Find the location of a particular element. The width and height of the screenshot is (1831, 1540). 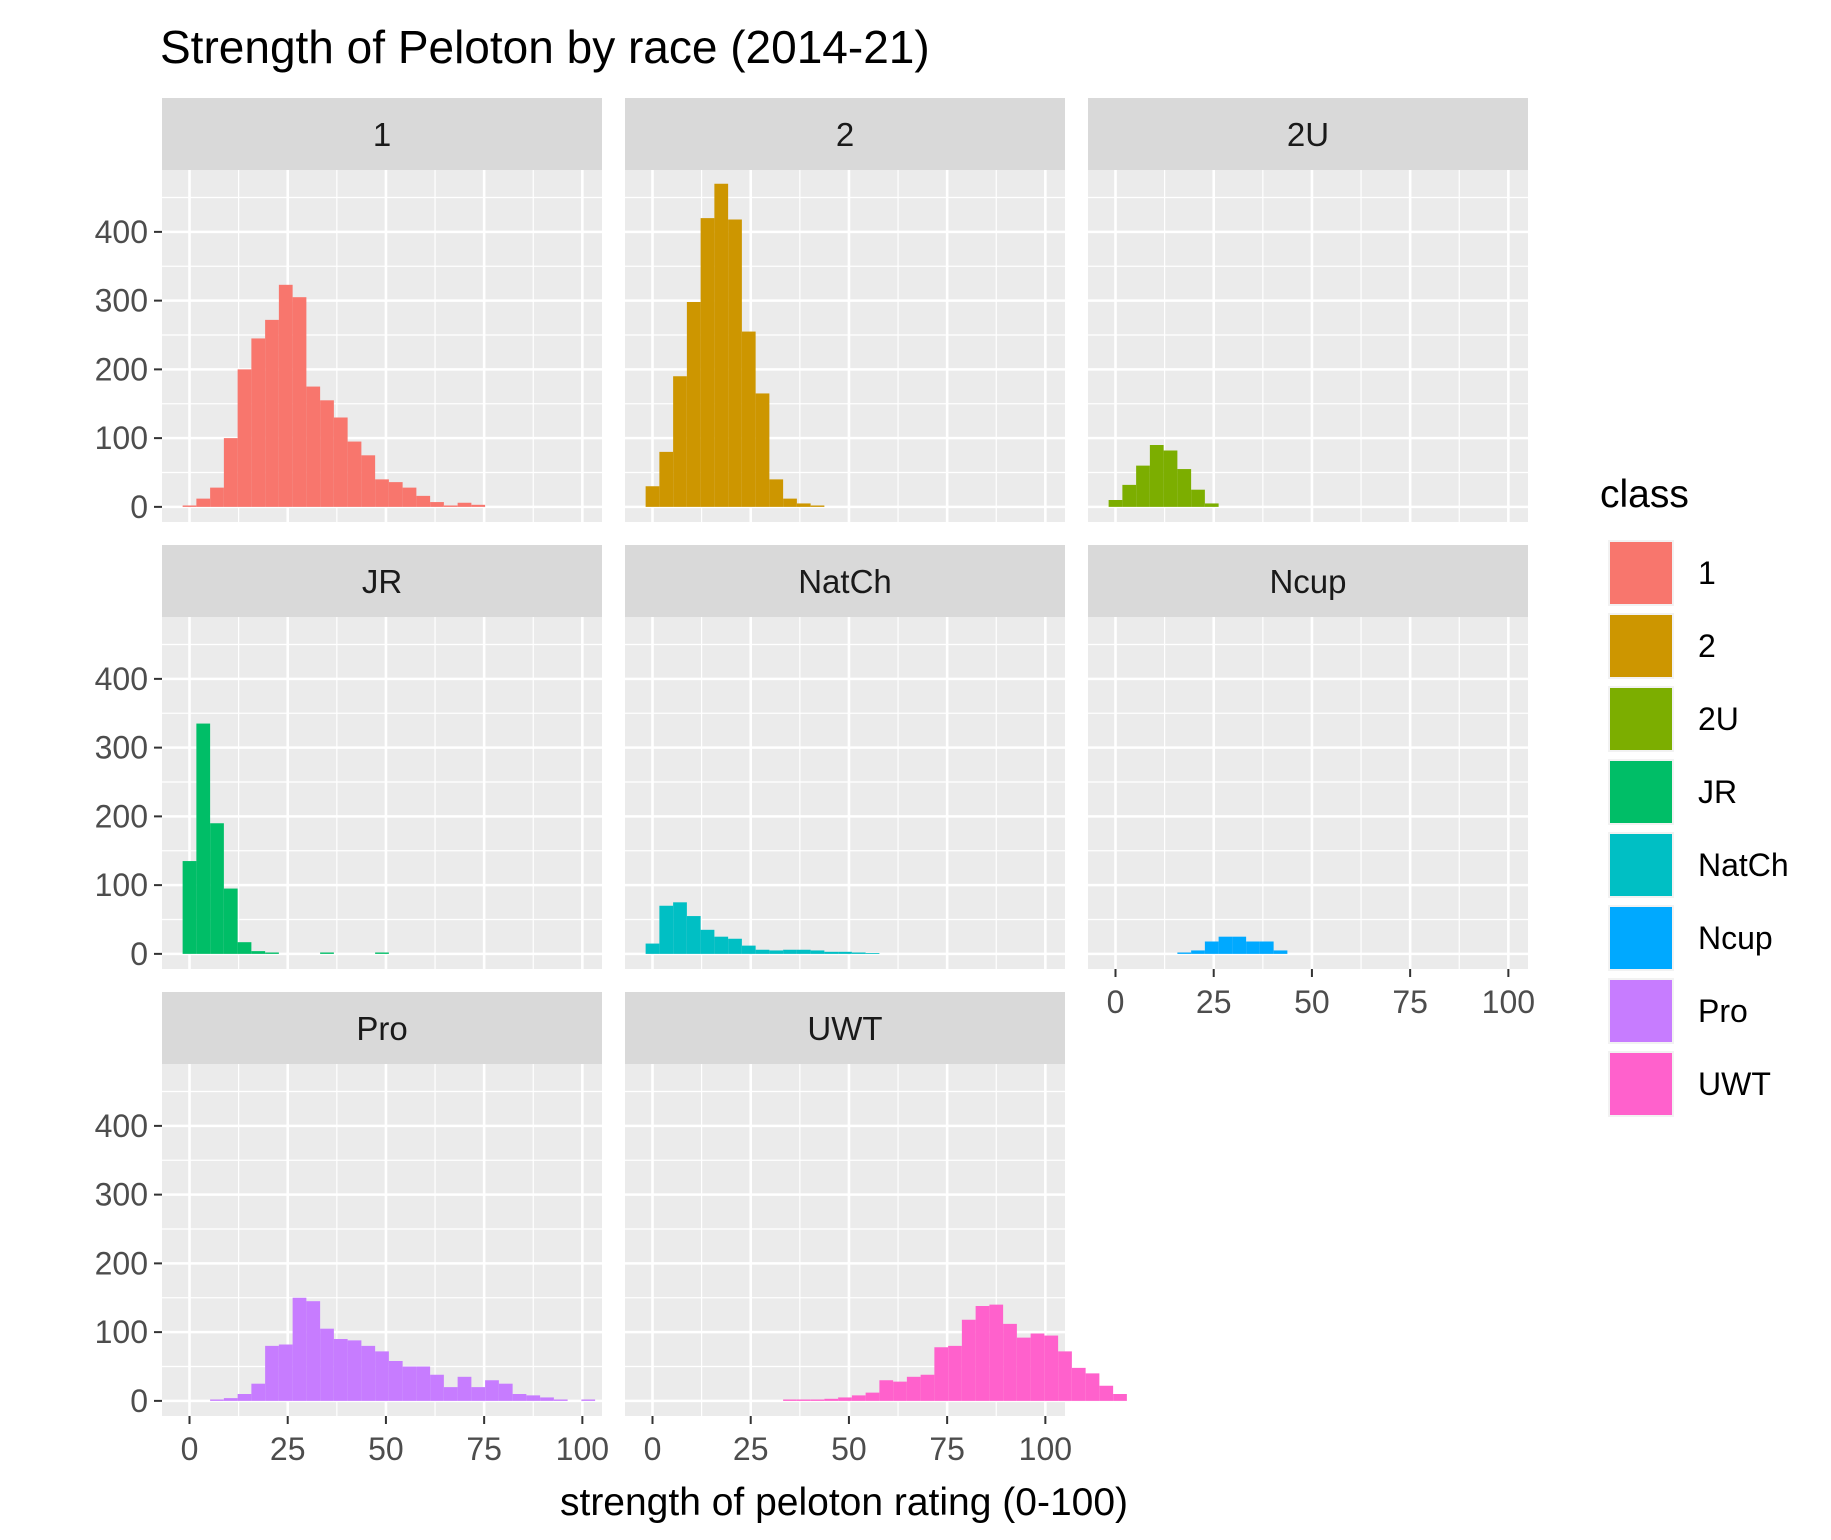

y-tick-label: 0 is located at coordinates (139, 954).